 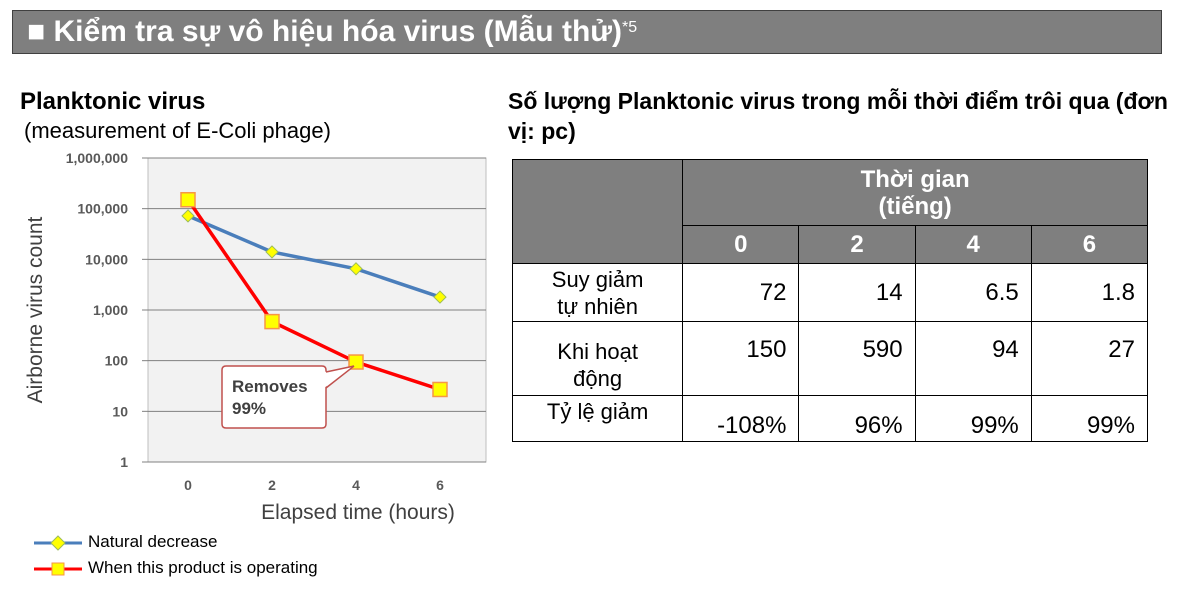 What do you see at coordinates (857, 244) in the screenshot?
I see `column-header: 2` at bounding box center [857, 244].